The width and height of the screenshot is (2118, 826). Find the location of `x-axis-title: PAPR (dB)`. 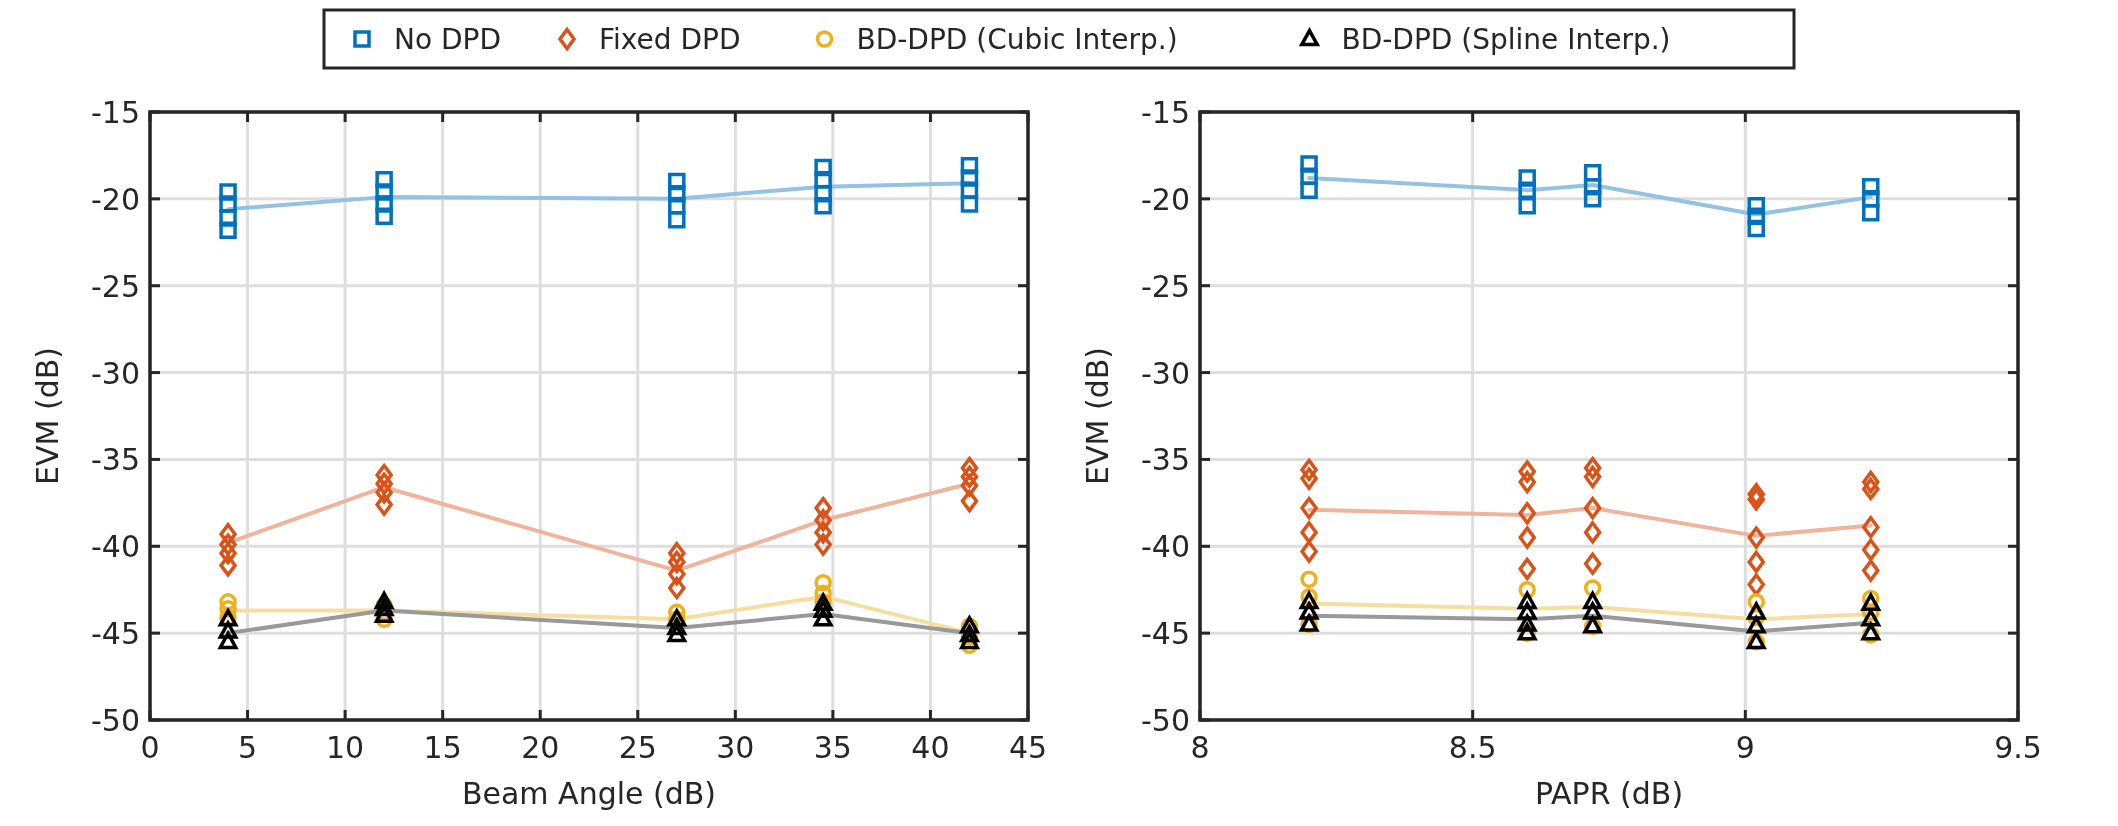

x-axis-title: PAPR (dB) is located at coordinates (1609, 793).